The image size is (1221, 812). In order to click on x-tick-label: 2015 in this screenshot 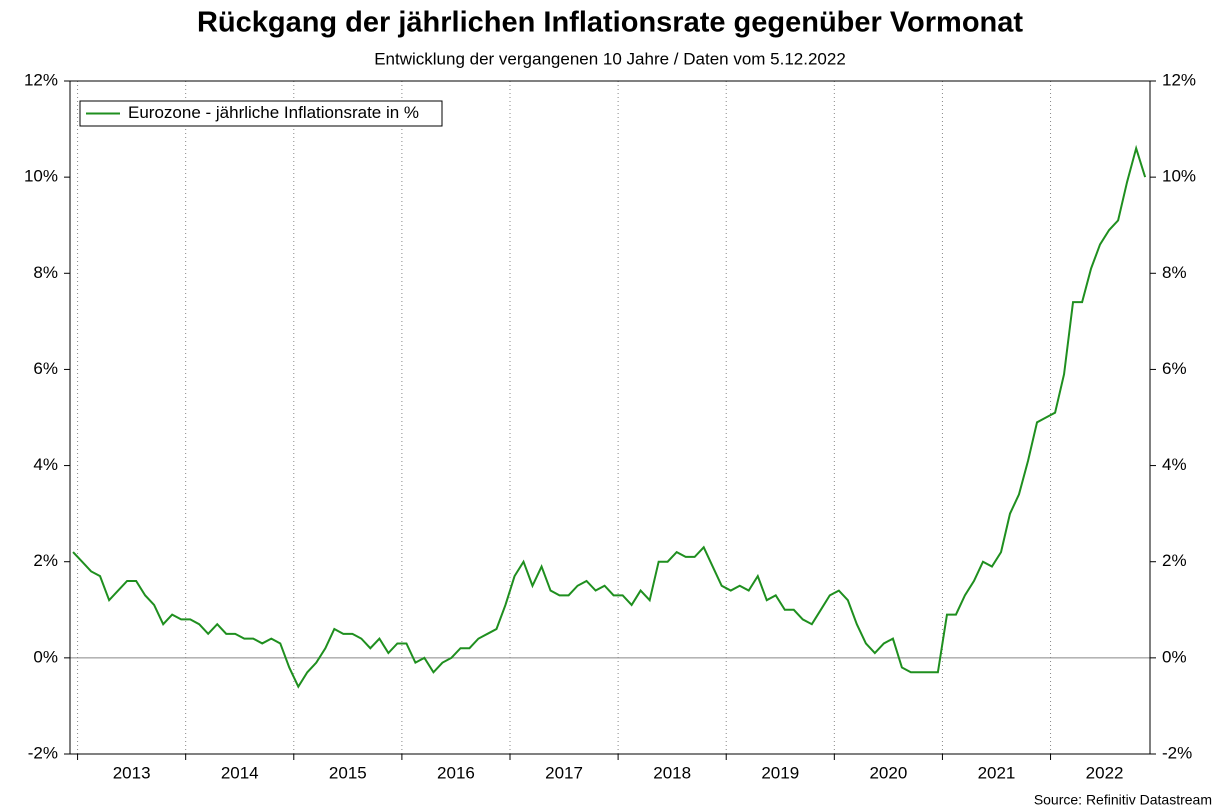, I will do `click(348, 772)`.